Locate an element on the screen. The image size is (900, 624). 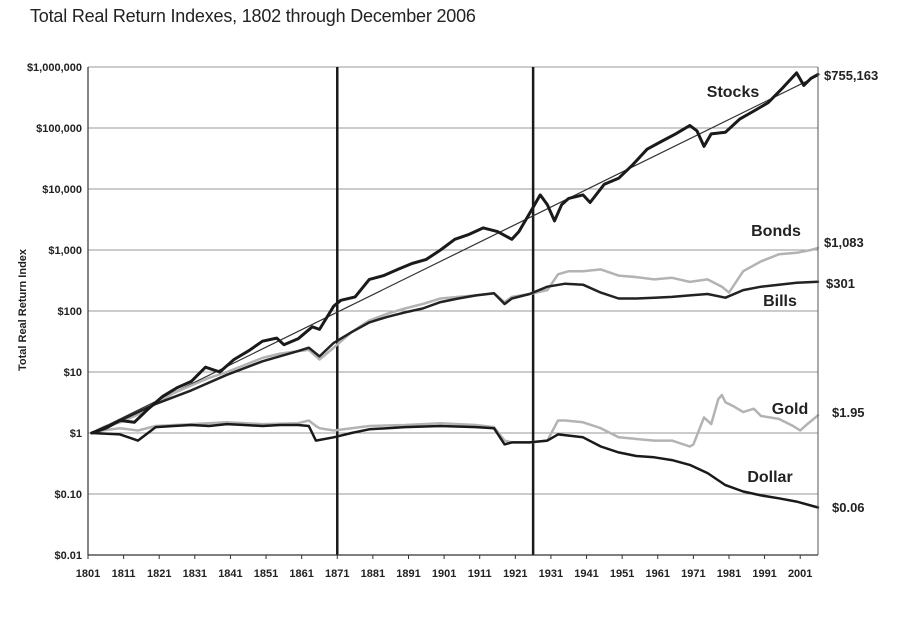
end-value-bonds: $1,083 is located at coordinates (844, 242).